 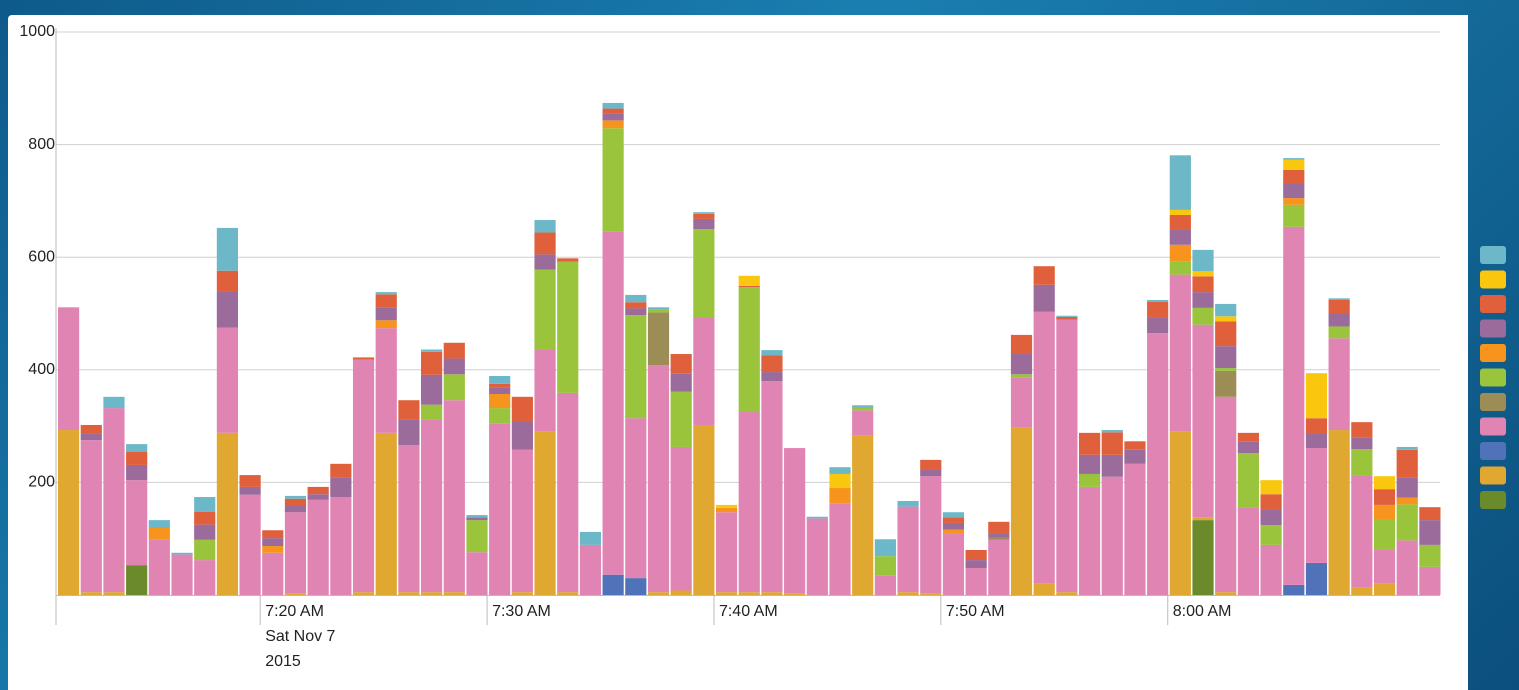 What do you see at coordinates (41, 256) in the screenshot?
I see `y-tick-label: 600` at bounding box center [41, 256].